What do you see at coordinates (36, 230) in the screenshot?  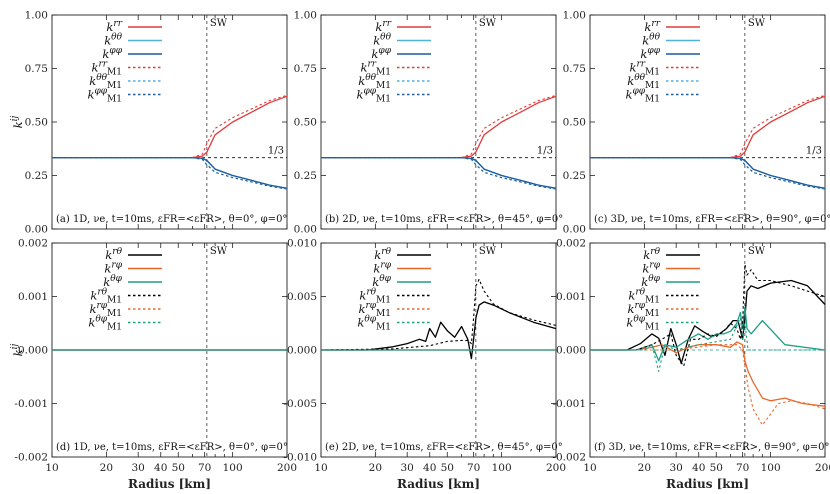 I see `y-tick-label: 0.00` at bounding box center [36, 230].